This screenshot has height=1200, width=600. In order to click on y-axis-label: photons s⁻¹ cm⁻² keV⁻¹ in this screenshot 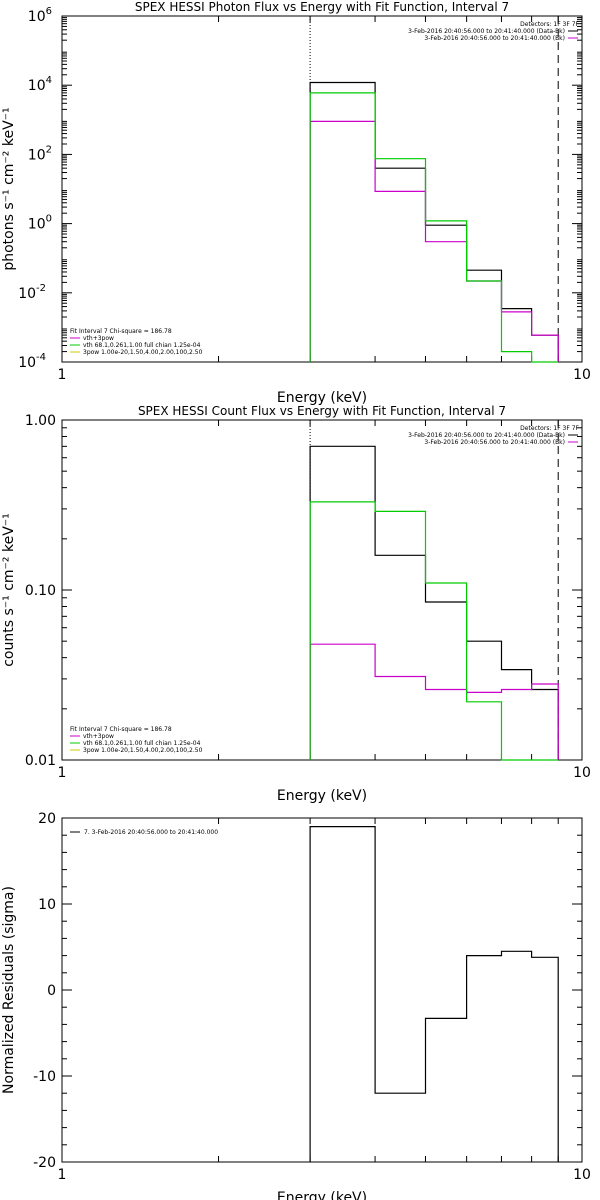, I will do `click(9, 188)`.